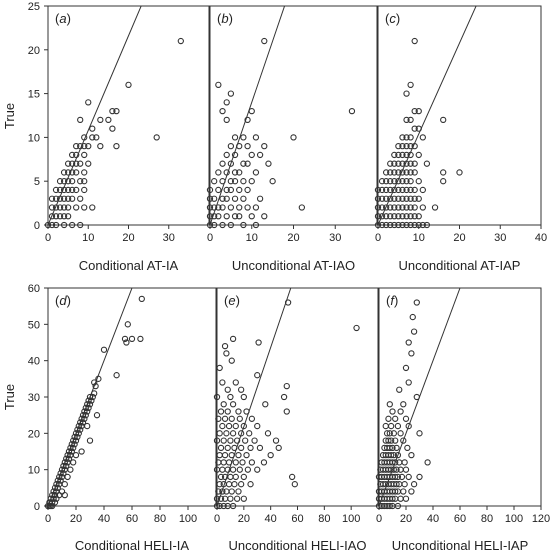 Image resolution: width=556 pixels, height=556 pixels. I want to click on panel-label: (d), so click(63, 300).